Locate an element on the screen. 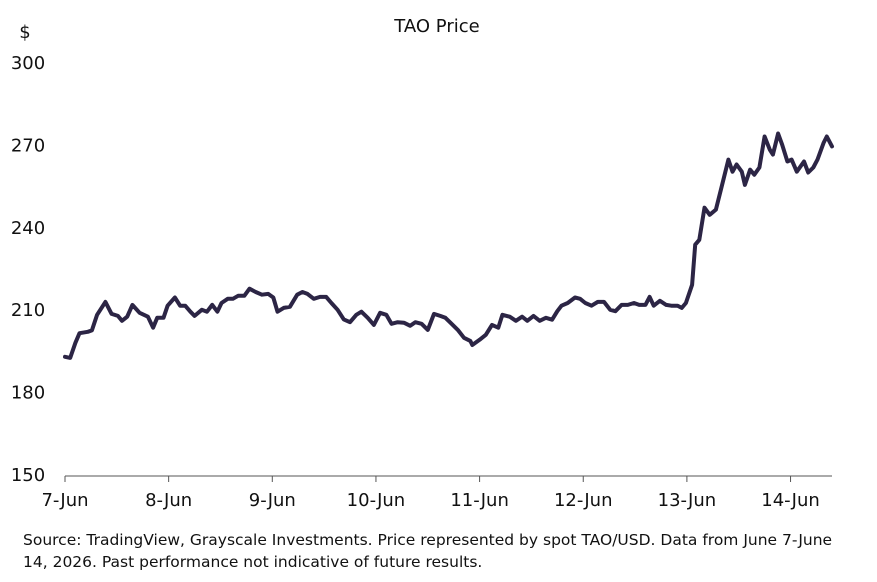 This screenshot has width=877, height=582. x-tick-label: 11-Jun is located at coordinates (479, 500).